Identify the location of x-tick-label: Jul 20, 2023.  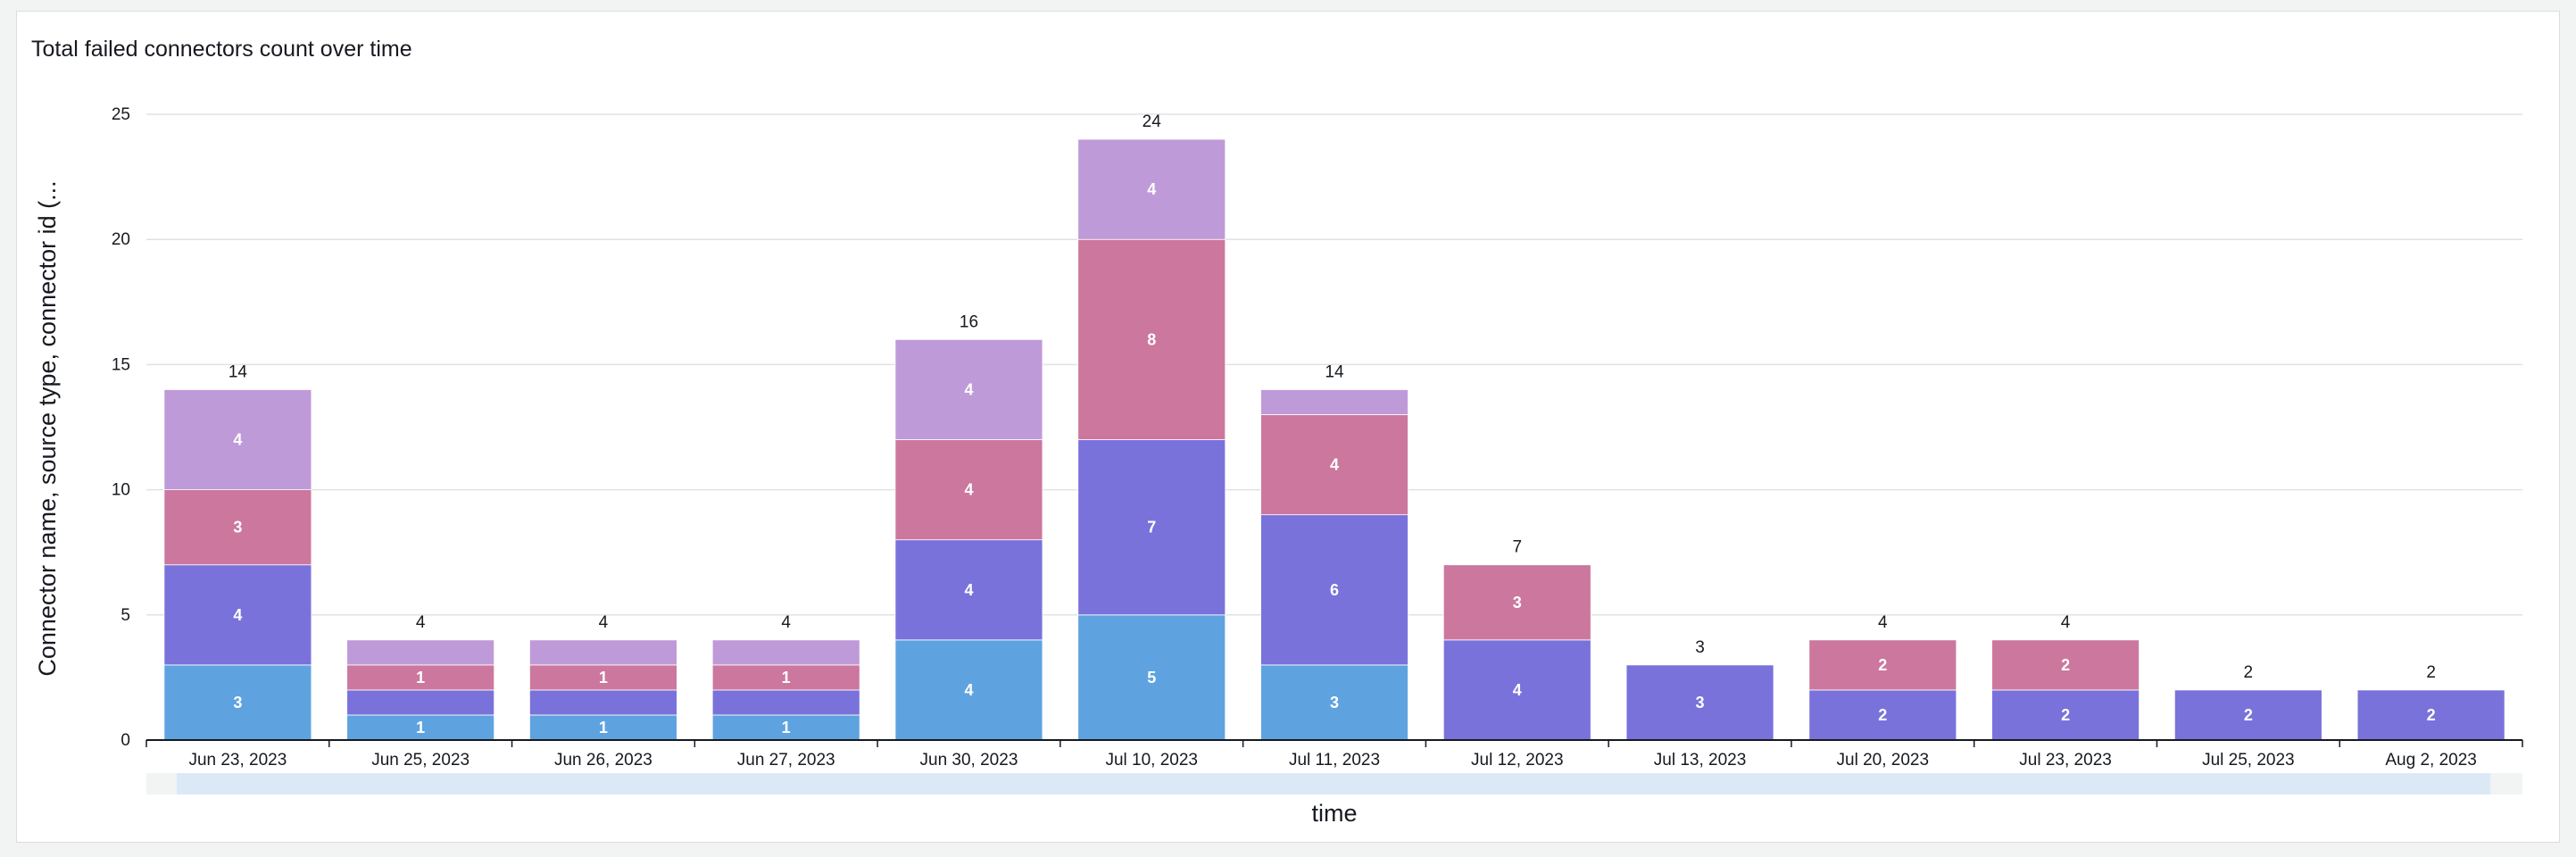
(1883, 760).